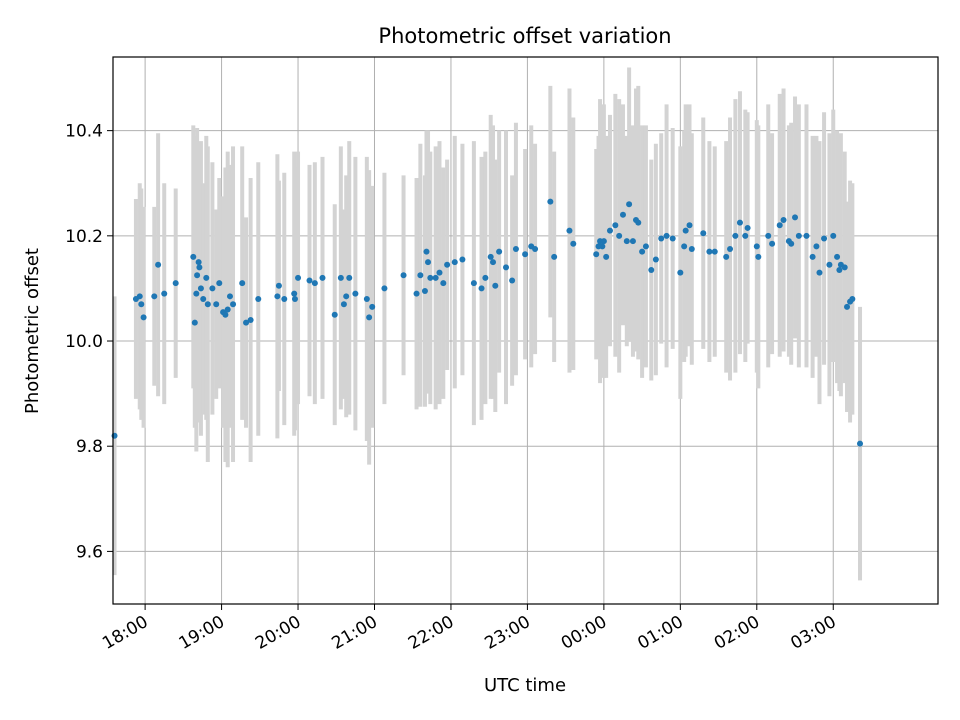 The image size is (960, 720). What do you see at coordinates (84, 342) in the screenshot?
I see `y-tick-label: 10.0` at bounding box center [84, 342].